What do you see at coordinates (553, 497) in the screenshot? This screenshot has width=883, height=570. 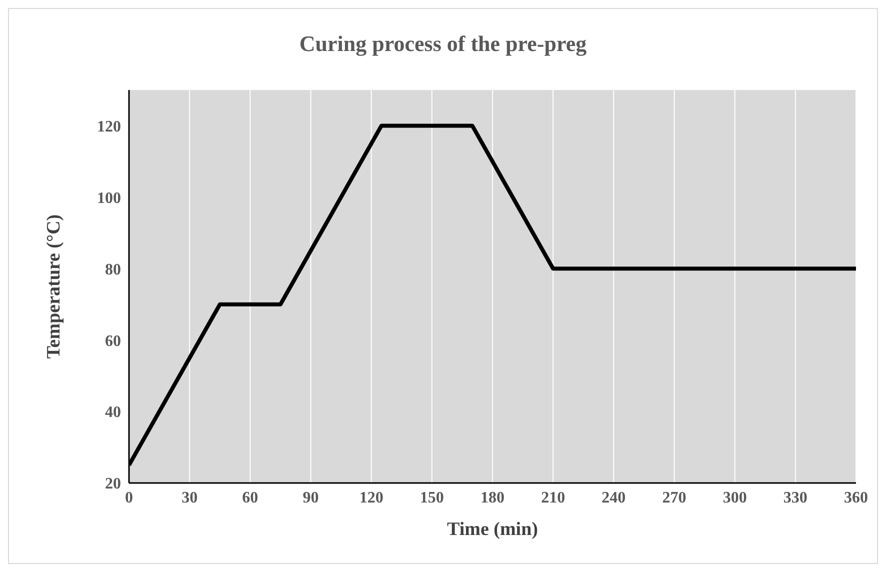 I see `x-tick-label: 210` at bounding box center [553, 497].